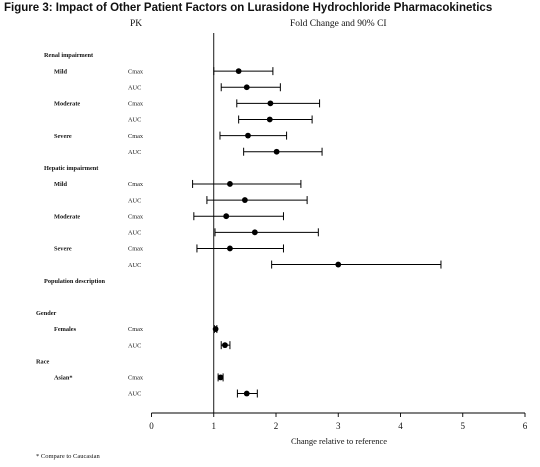 Image resolution: width=540 pixels, height=467 pixels. Describe the element at coordinates (71, 168) in the screenshot. I see `group-label: Hepatic impairment` at that location.